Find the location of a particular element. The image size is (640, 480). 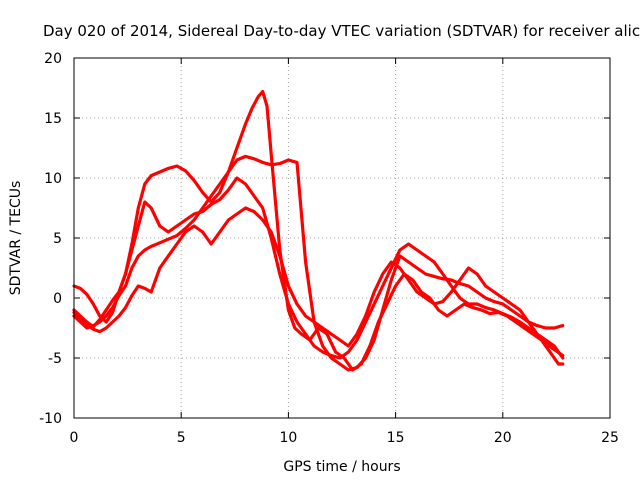

x-tick-label: 20 is located at coordinates (503, 438).